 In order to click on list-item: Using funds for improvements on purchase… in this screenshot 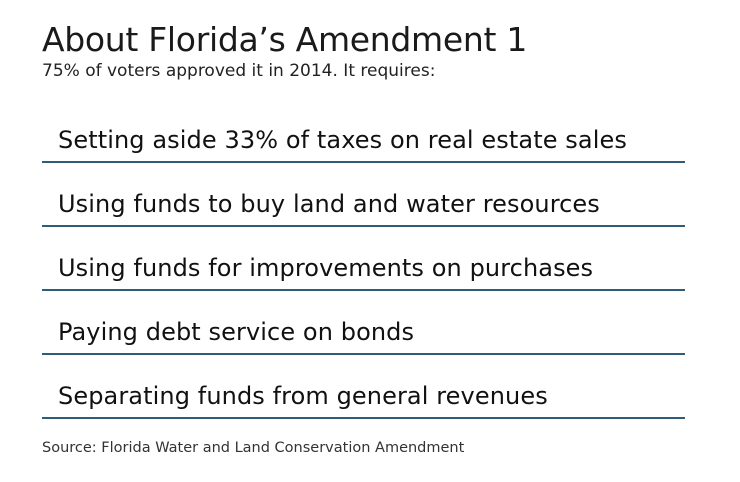, I will do `click(363, 259)`.